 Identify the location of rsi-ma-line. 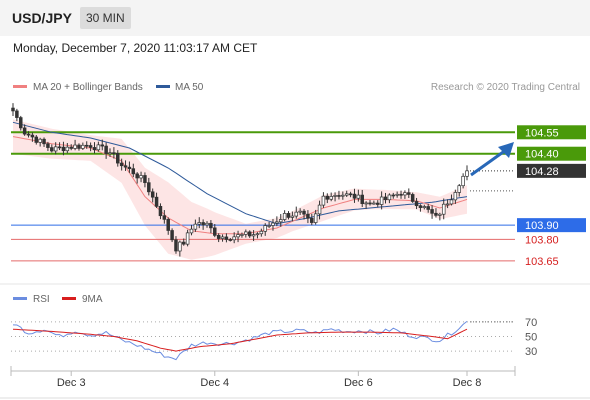
(240, 340).